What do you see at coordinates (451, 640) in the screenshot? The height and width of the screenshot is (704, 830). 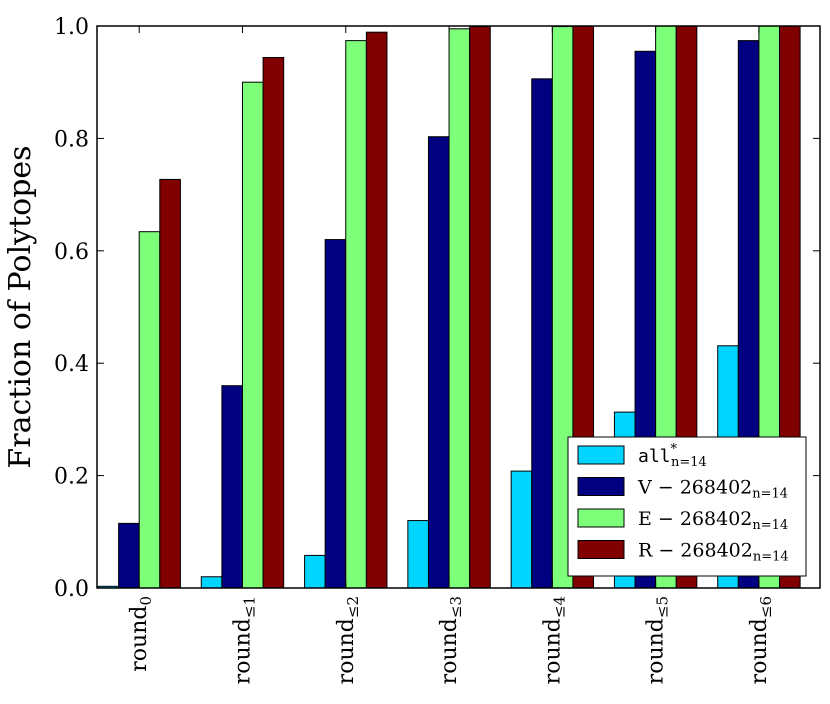 I see `x-tick-label: round≤3` at bounding box center [451, 640].